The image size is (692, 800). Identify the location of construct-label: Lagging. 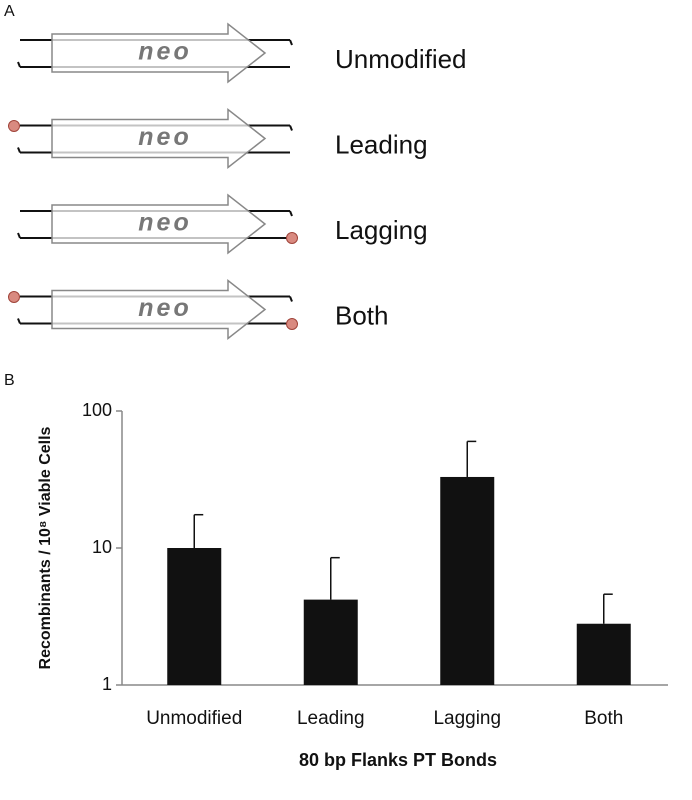
(381, 230).